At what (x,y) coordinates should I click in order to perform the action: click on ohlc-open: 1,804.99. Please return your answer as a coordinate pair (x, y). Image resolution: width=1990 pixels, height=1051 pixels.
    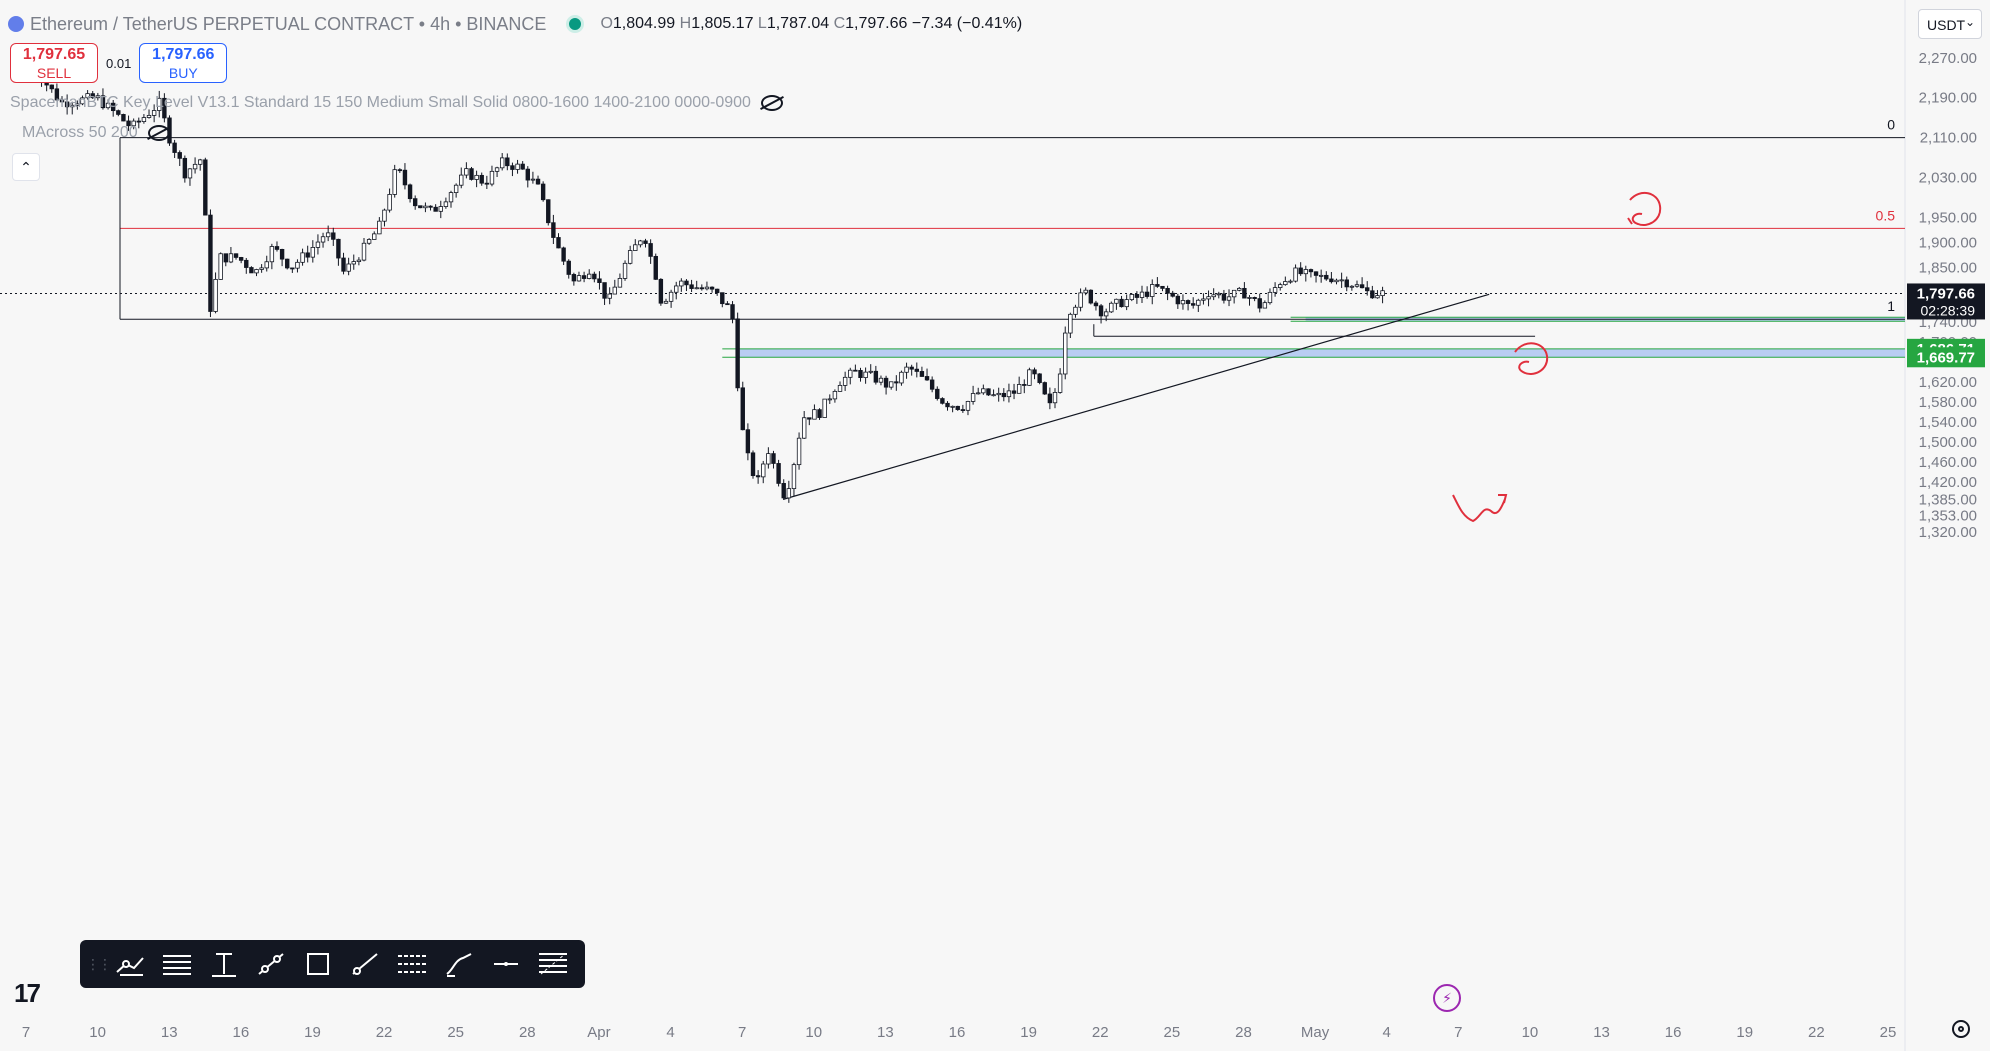
    Looking at the image, I should click on (644, 23).